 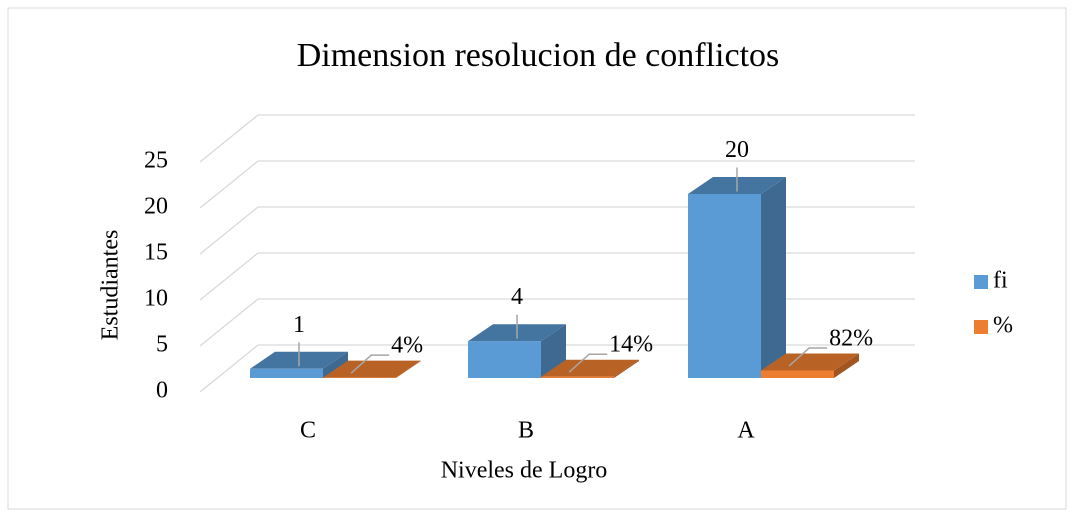 I want to click on data-label: 14%, so click(x=631, y=345).